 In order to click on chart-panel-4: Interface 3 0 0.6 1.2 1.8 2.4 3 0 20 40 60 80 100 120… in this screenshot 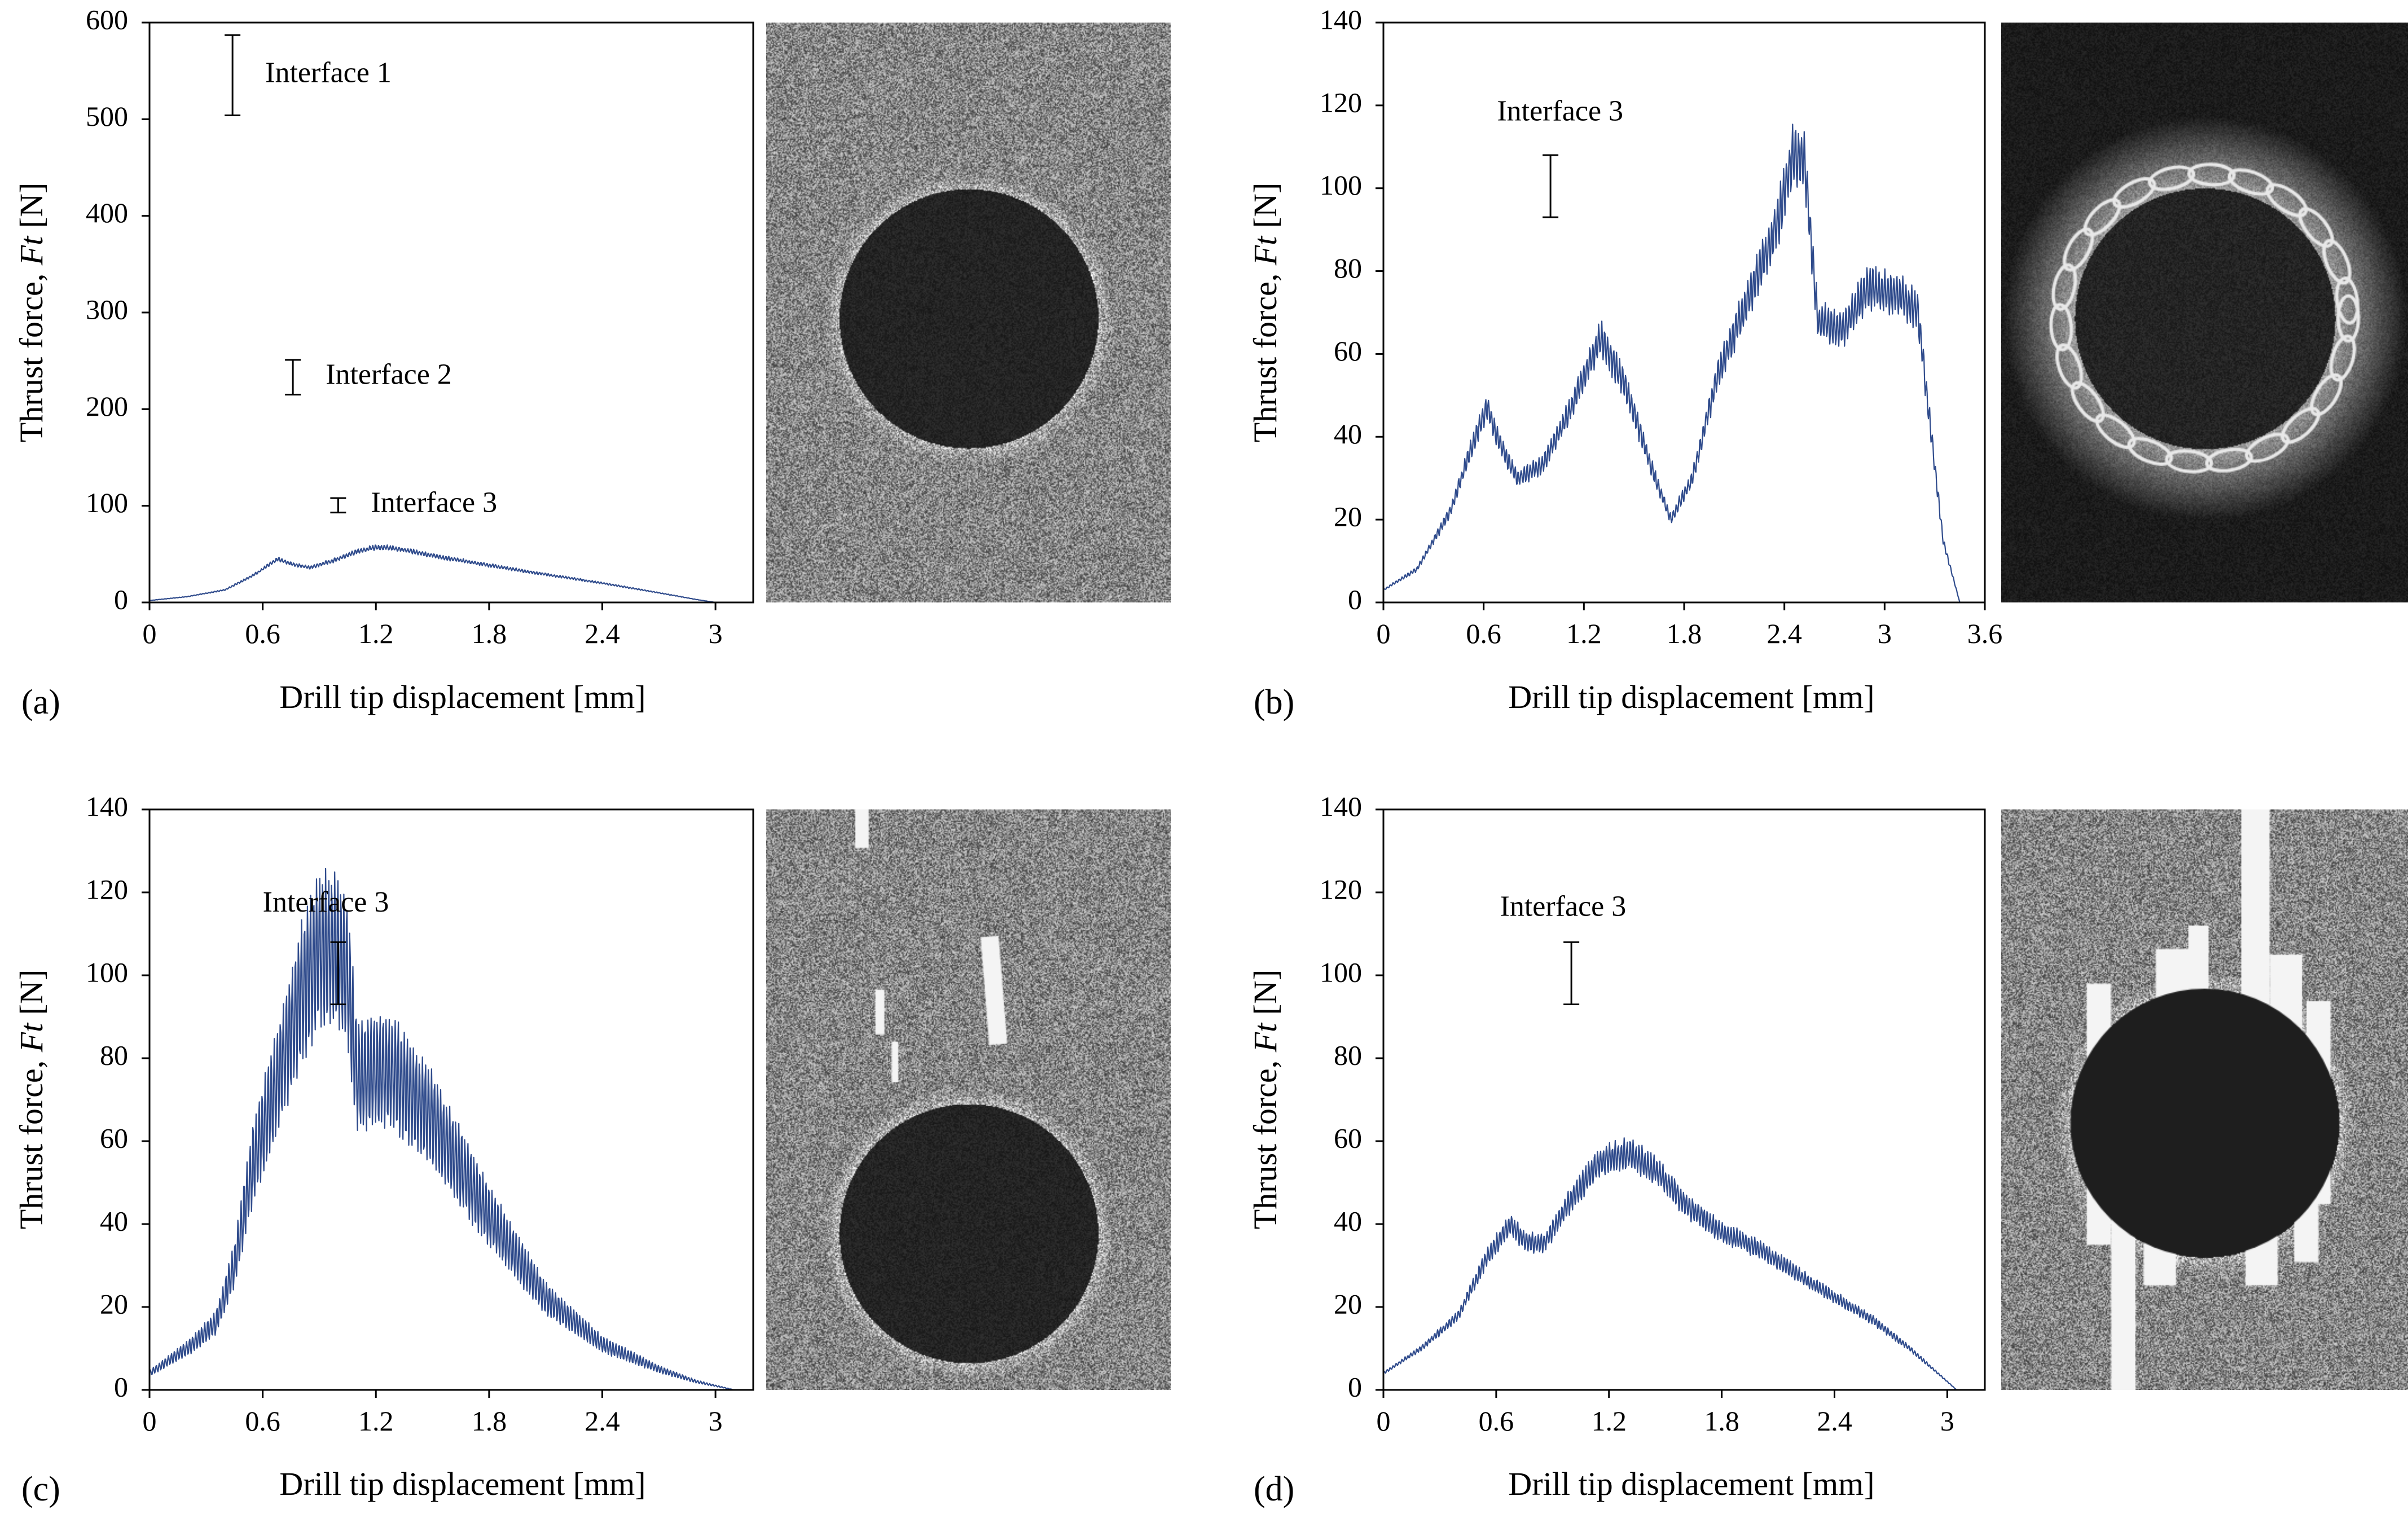, I will do `click(1617, 1149)`.